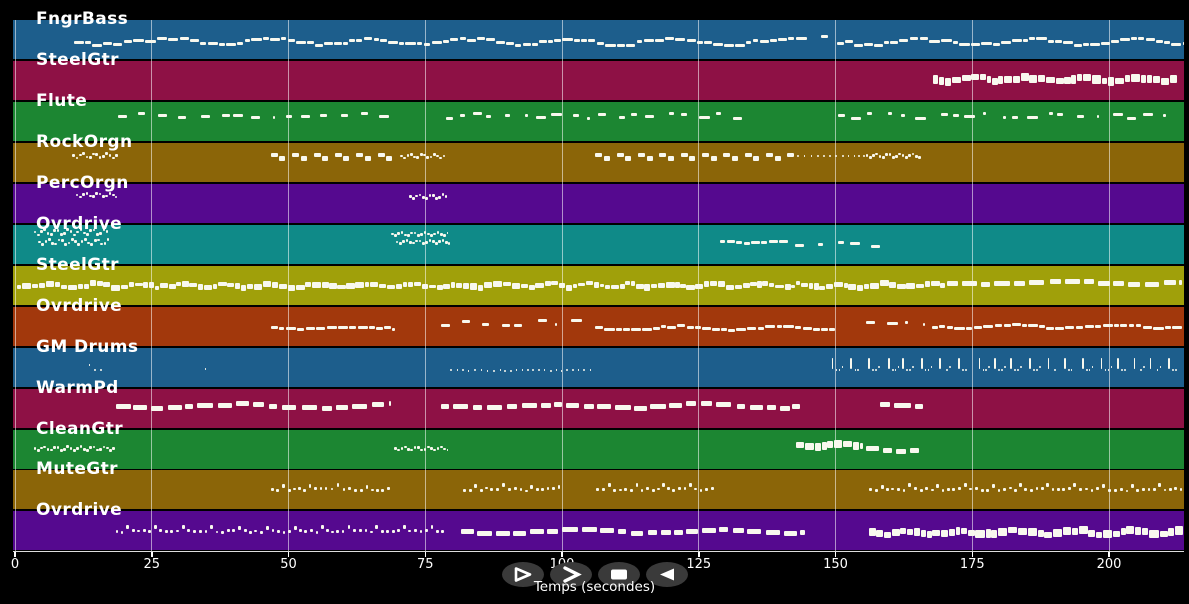  What do you see at coordinates (82, 182) in the screenshot?
I see `track-label: PercOrgn` at bounding box center [82, 182].